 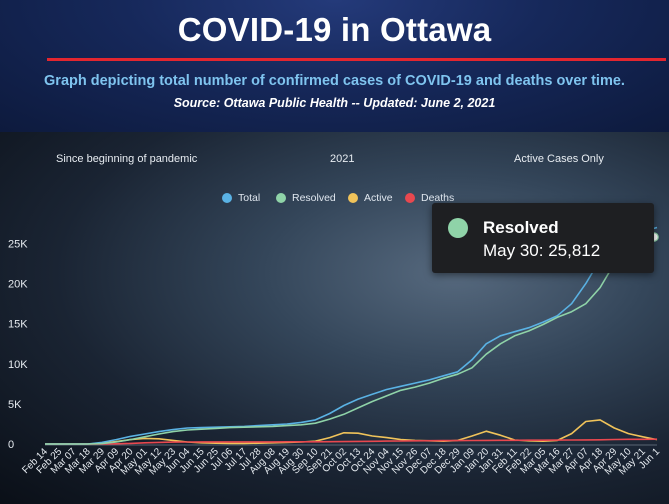 I want to click on y-tick-label: 25K, so click(x=18, y=245).